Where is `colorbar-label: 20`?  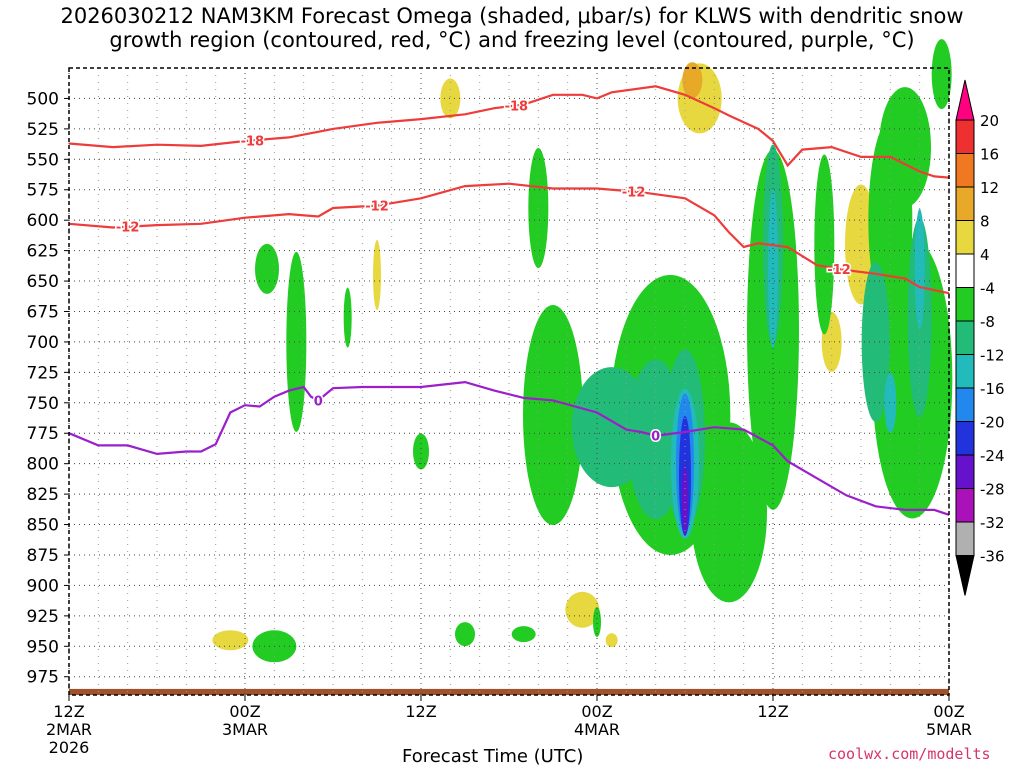 colorbar-label: 20 is located at coordinates (989, 121).